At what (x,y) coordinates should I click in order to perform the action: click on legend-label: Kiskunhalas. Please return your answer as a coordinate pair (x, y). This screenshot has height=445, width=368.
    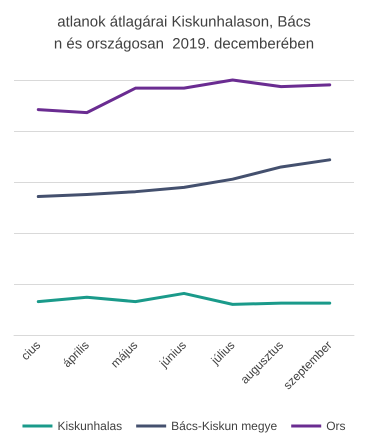
    Looking at the image, I should click on (89, 426).